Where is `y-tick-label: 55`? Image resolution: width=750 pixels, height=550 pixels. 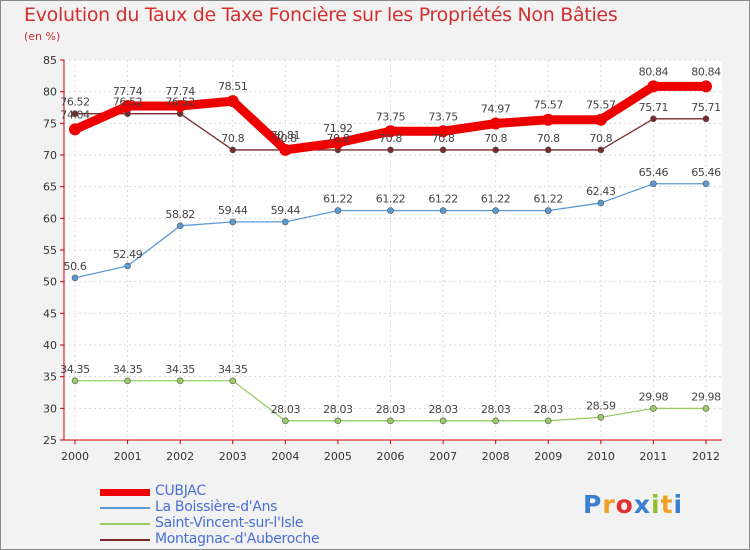 y-tick-label: 55 is located at coordinates (50, 250).